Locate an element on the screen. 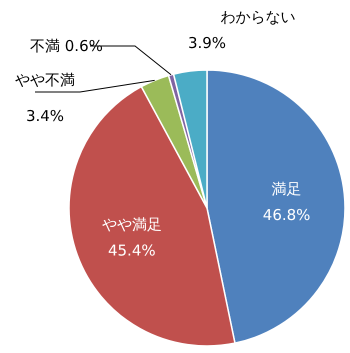 The image size is (350, 353). data-label: 45.4% is located at coordinates (132, 250).